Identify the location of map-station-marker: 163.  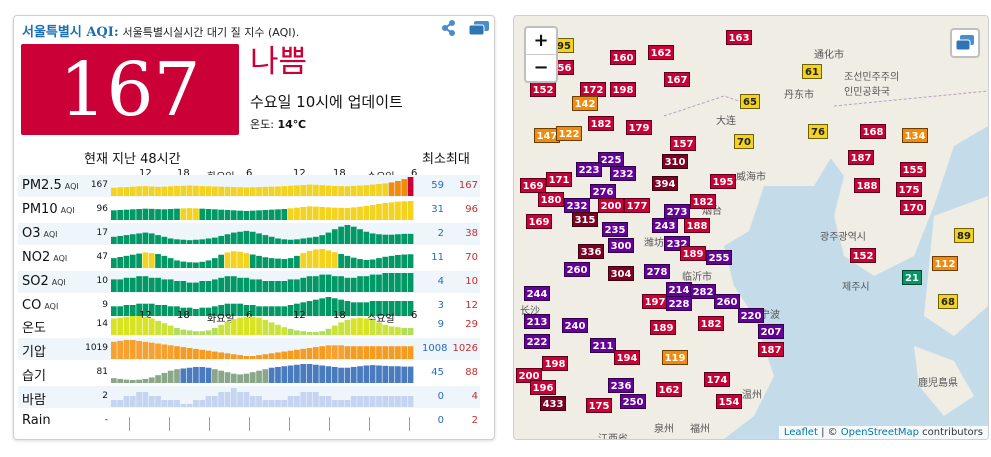
(739, 37).